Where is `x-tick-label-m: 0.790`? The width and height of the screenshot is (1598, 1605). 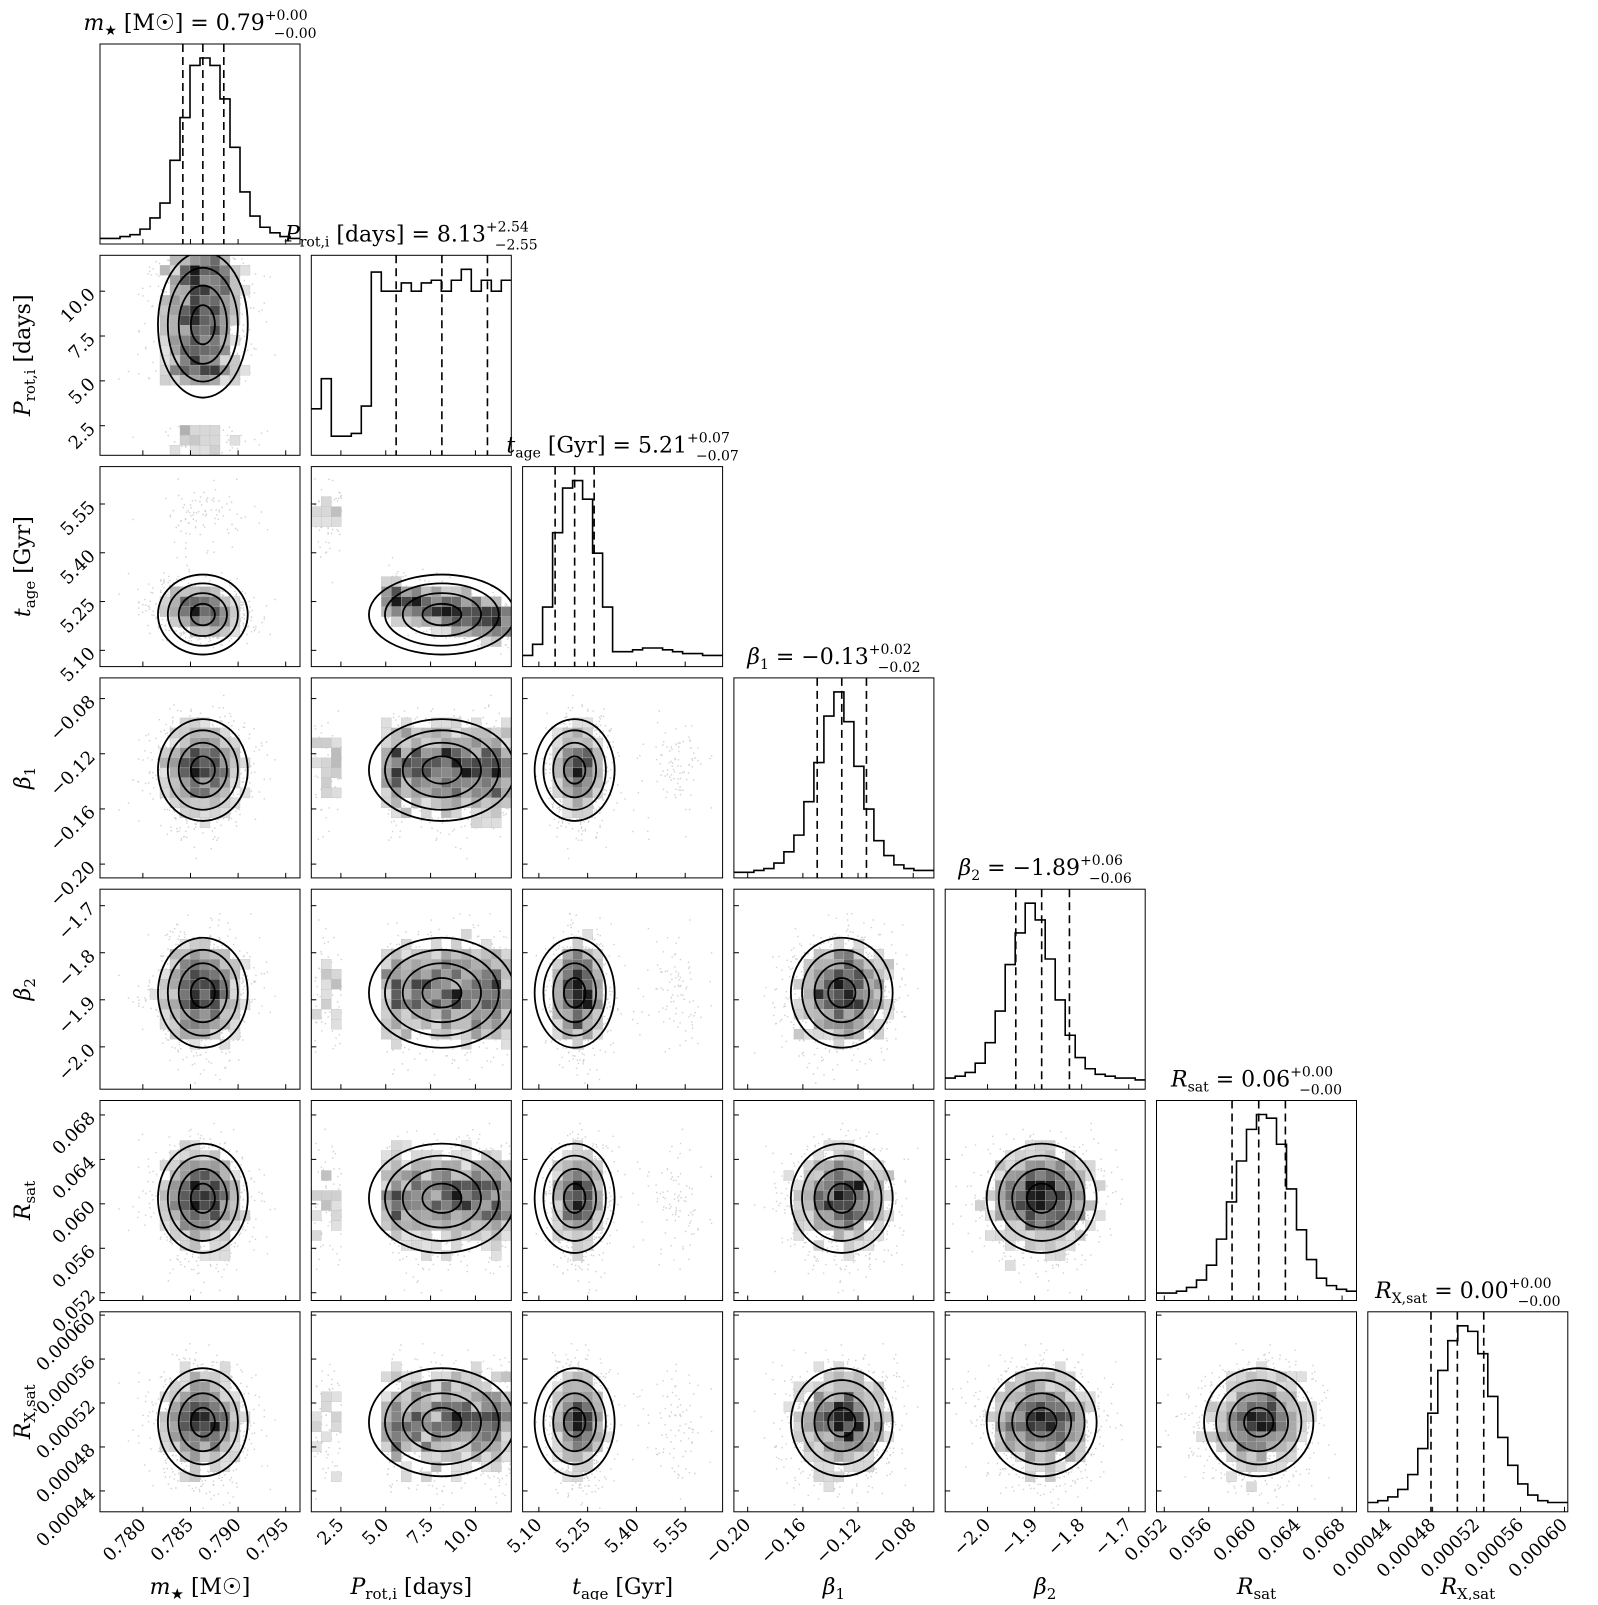
x-tick-label-m: 0.790 is located at coordinates (219, 1539).